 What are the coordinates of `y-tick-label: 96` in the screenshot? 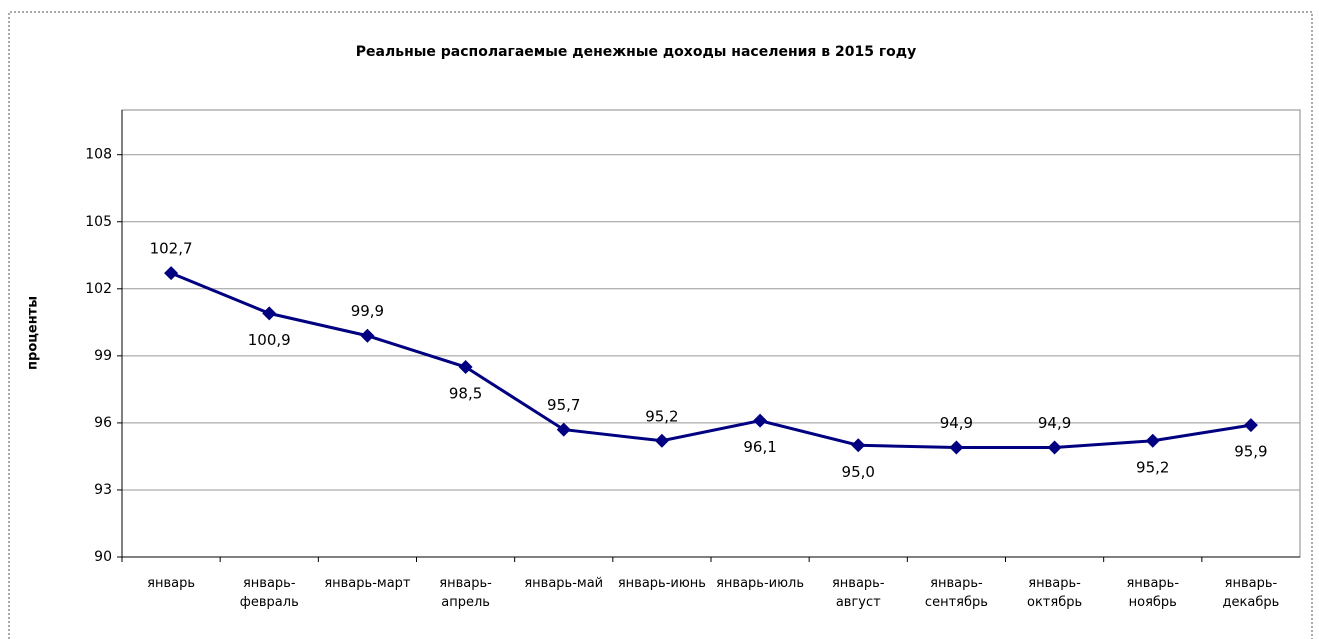 It's located at (103, 423).